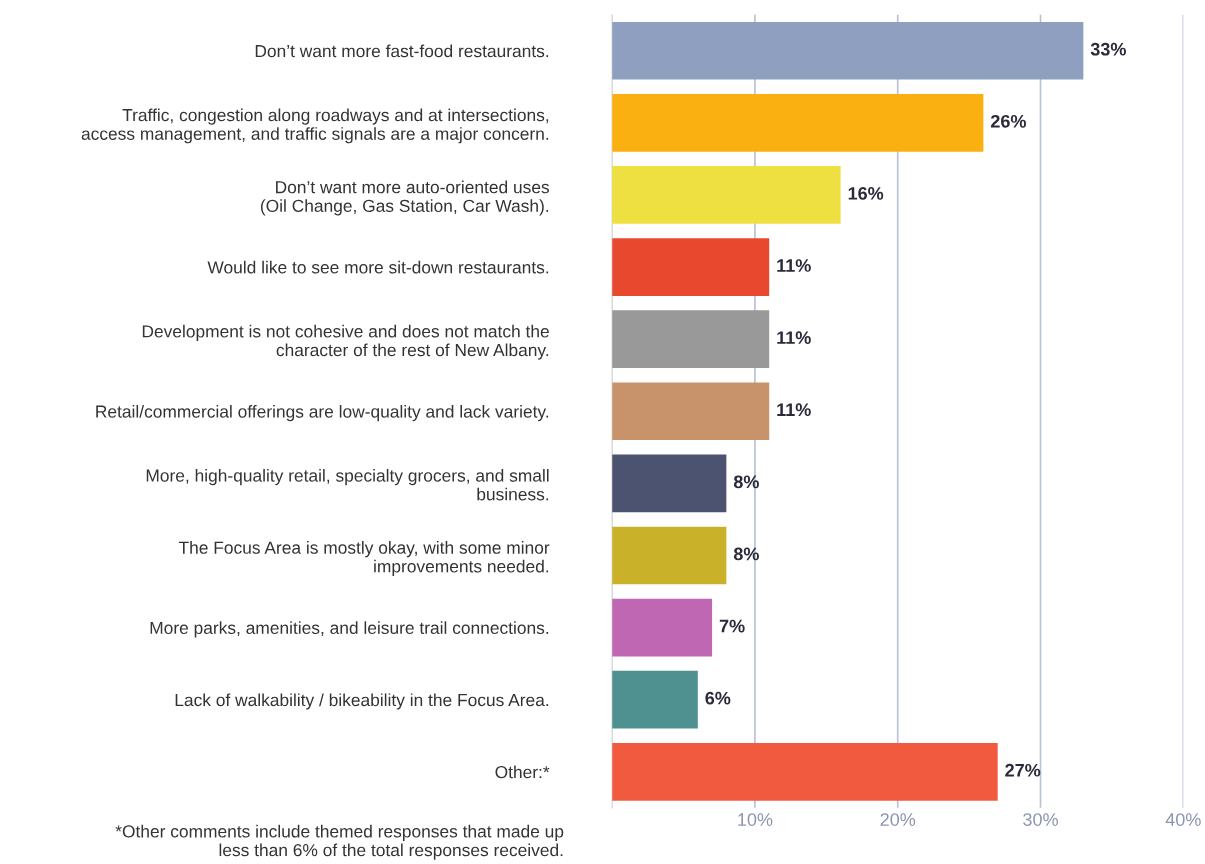 This screenshot has width=1205, height=864. Describe the element at coordinates (364, 558) in the screenshot. I see `y-tick-label: The Focus Area is mostly okay, with some minor improvements needed.` at that location.